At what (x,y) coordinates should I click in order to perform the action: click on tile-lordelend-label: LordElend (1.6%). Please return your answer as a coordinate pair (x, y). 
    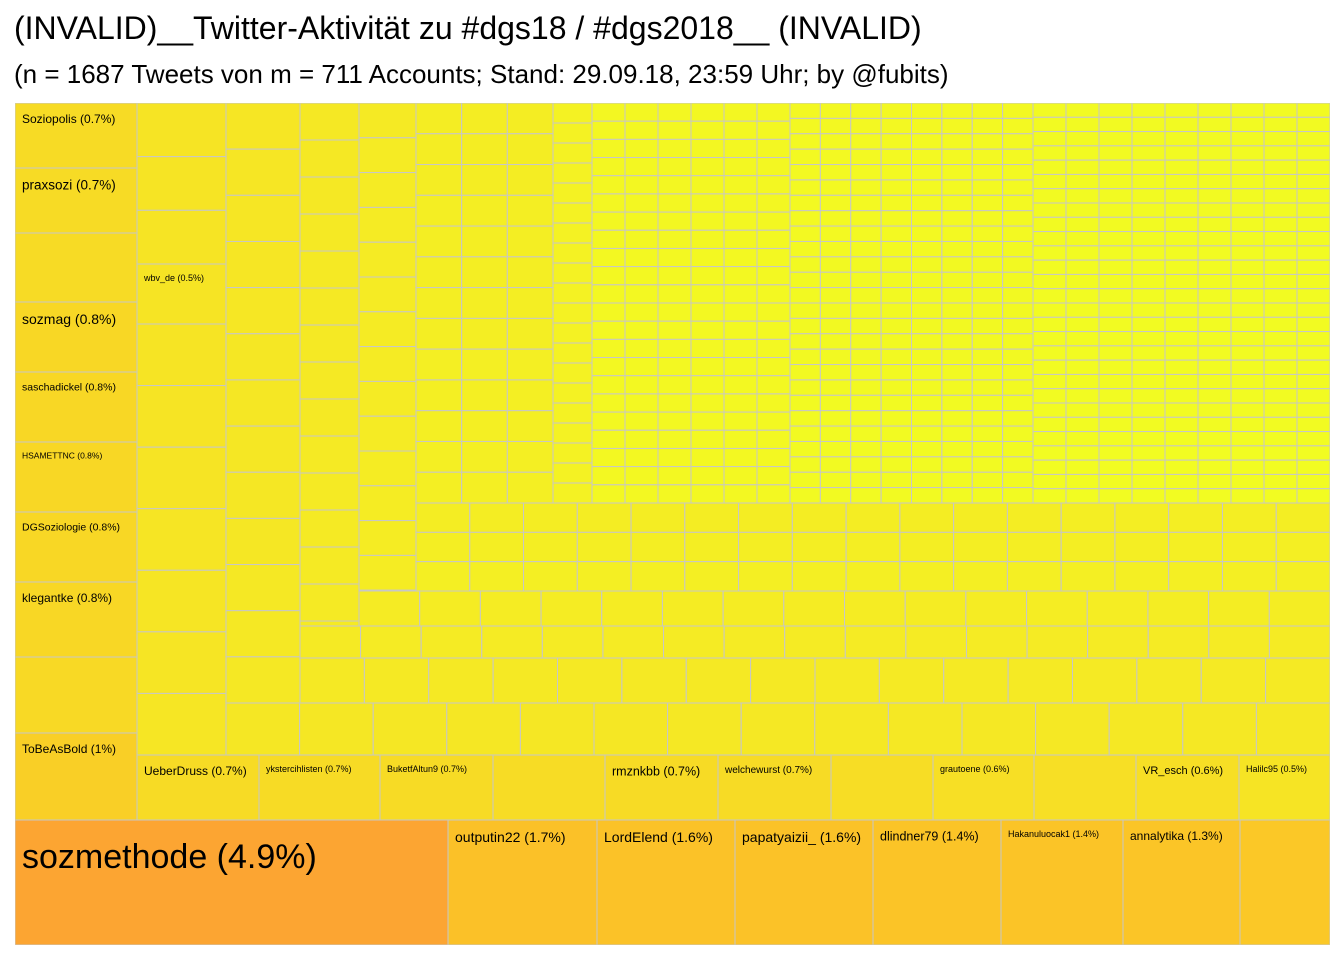
    Looking at the image, I should click on (658, 837).